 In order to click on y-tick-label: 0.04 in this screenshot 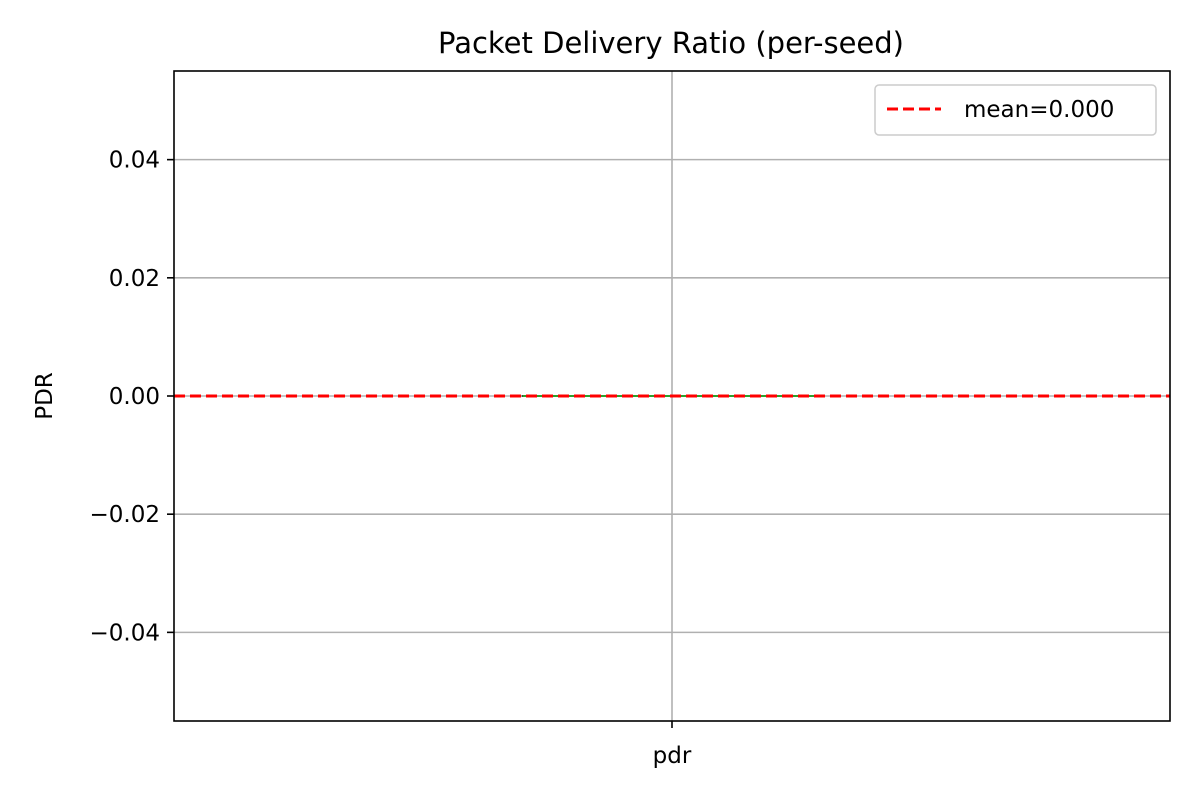, I will do `click(134, 161)`.